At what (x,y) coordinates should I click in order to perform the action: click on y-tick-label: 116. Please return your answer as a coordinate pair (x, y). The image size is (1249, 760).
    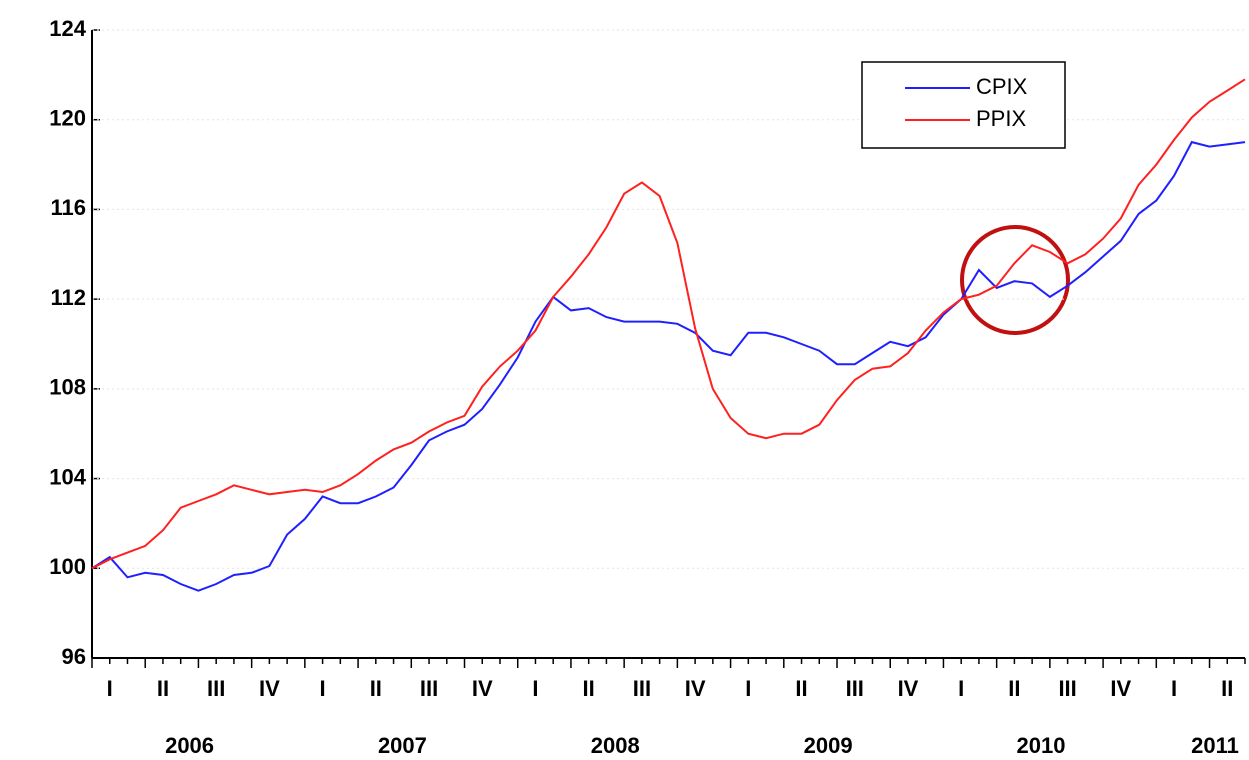
    Looking at the image, I should click on (69, 207).